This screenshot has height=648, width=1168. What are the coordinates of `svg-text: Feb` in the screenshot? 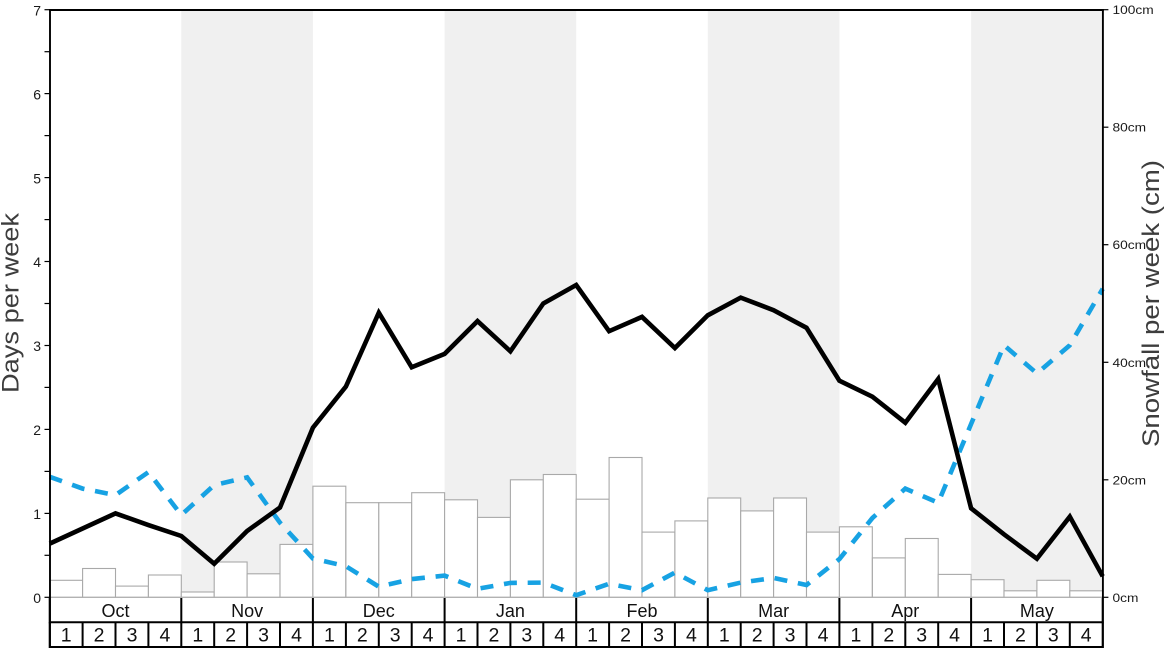 It's located at (641, 611).